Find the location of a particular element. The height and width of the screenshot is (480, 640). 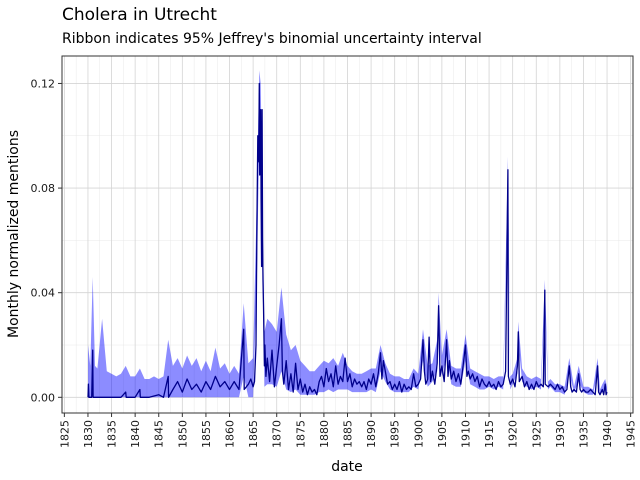

x-tick-label: 1910 is located at coordinates (465, 434).